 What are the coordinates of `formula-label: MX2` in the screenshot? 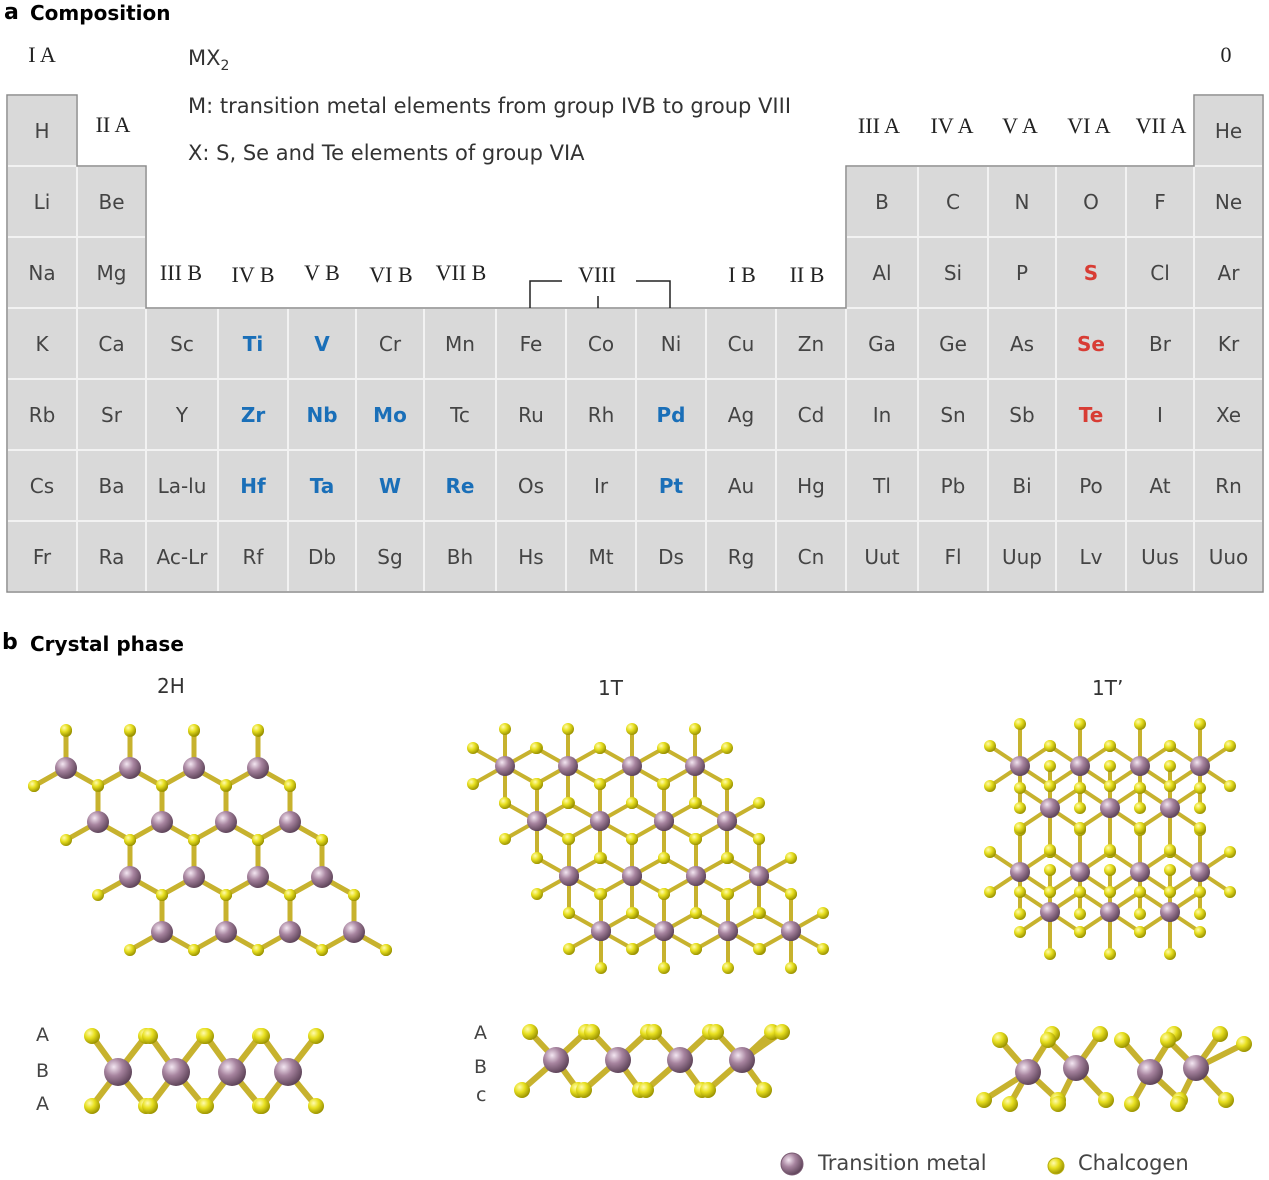 It's located at (208, 60).